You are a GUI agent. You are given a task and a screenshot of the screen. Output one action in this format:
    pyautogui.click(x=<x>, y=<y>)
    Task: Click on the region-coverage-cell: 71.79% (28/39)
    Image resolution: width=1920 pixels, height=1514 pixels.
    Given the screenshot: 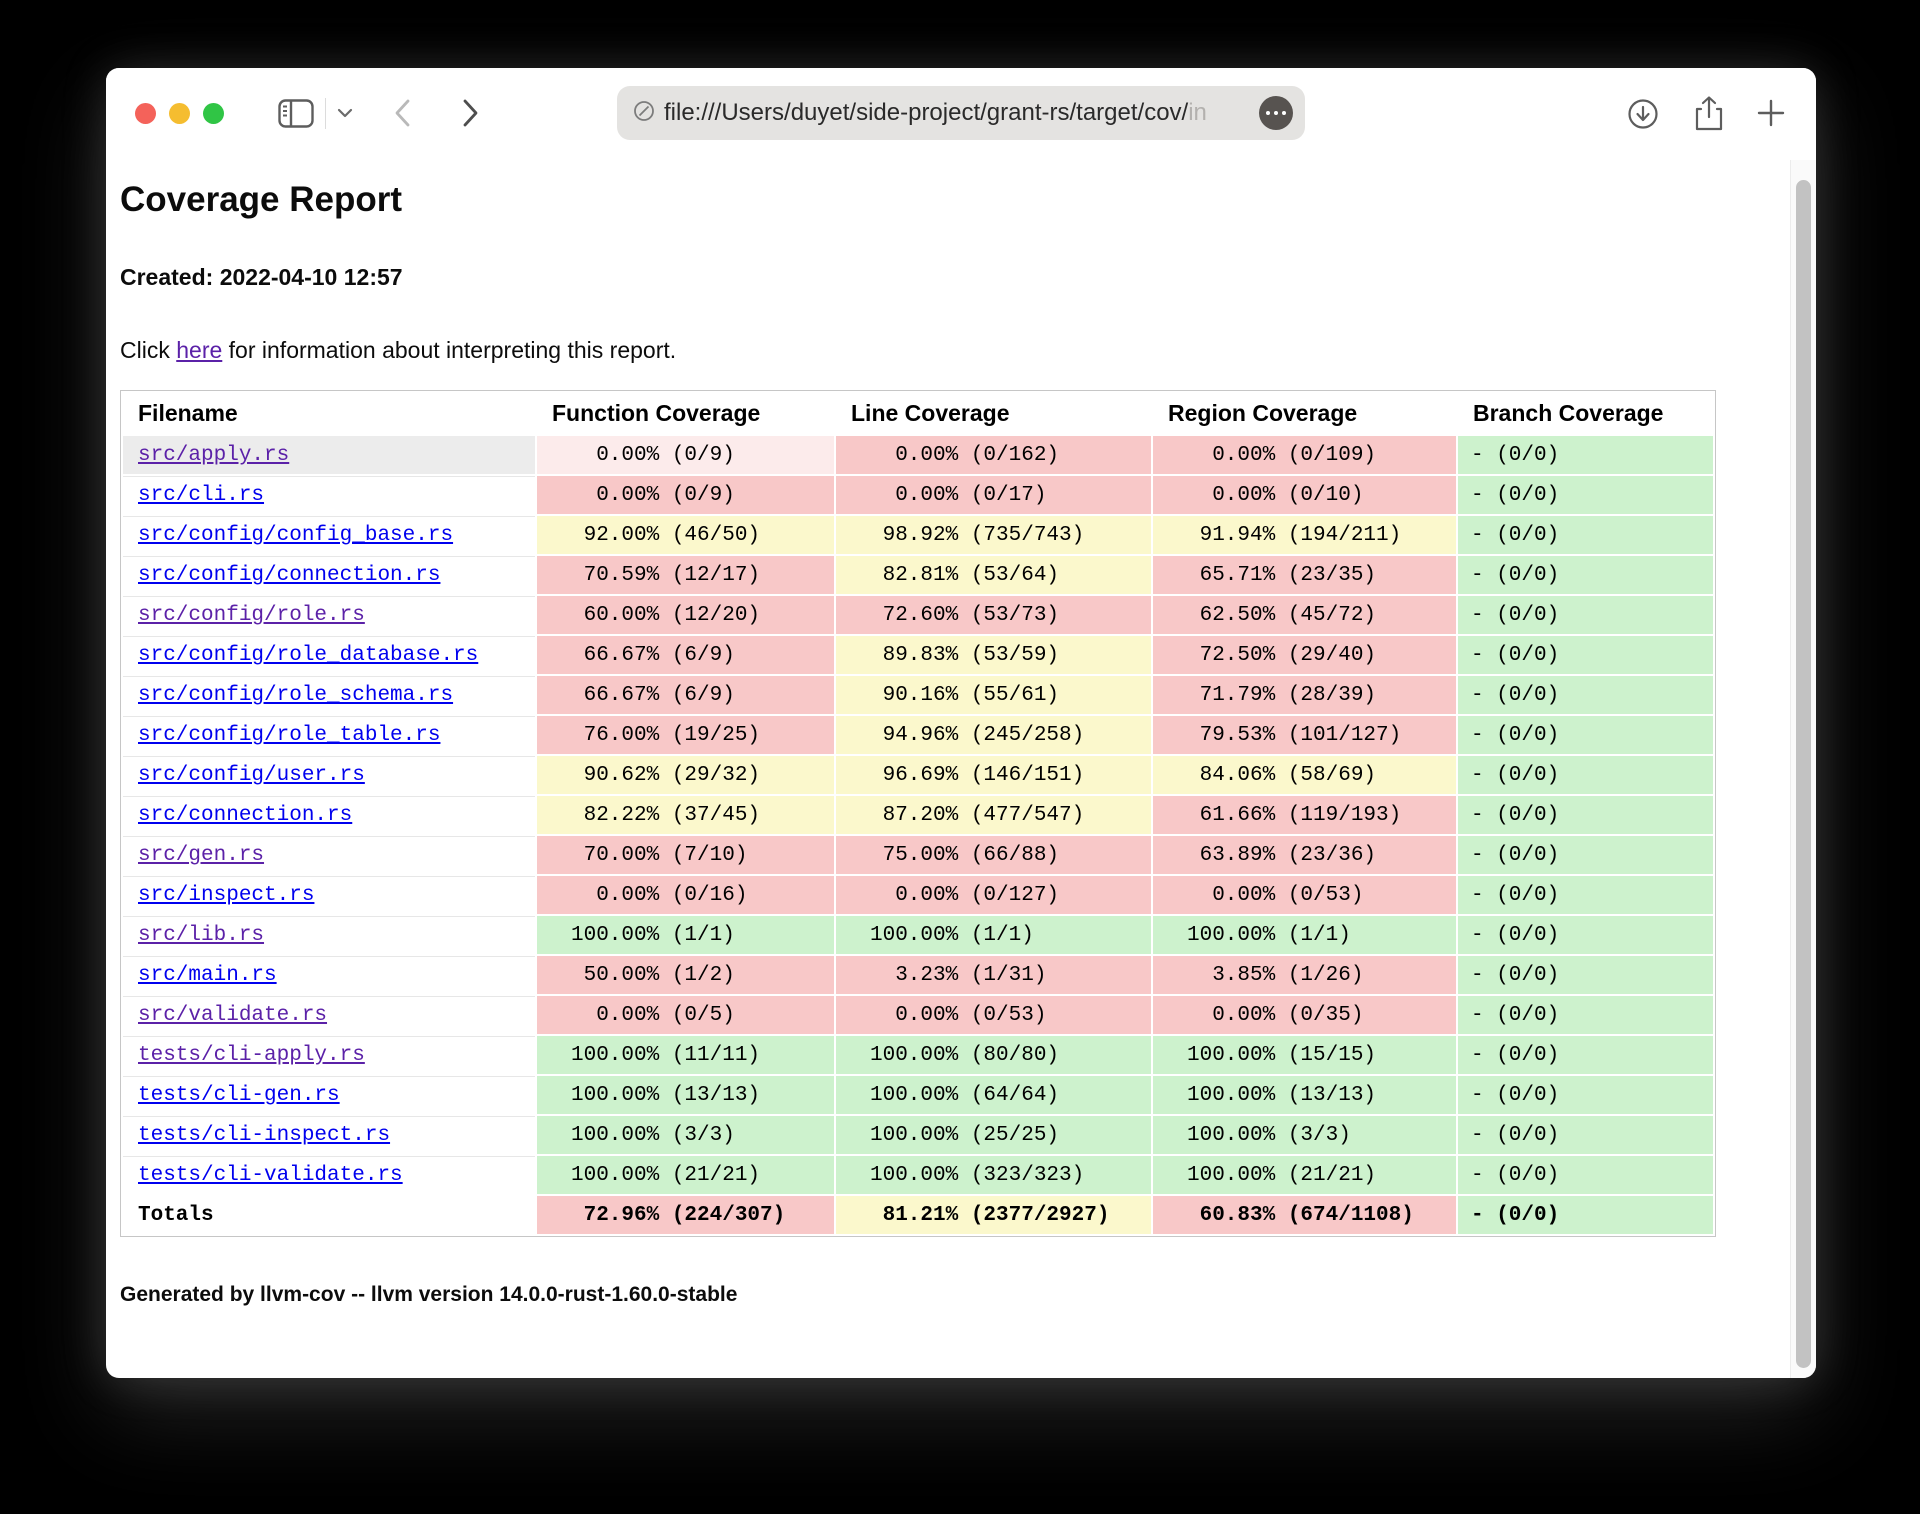 What is the action you would take?
    pyautogui.click(x=1304, y=695)
    